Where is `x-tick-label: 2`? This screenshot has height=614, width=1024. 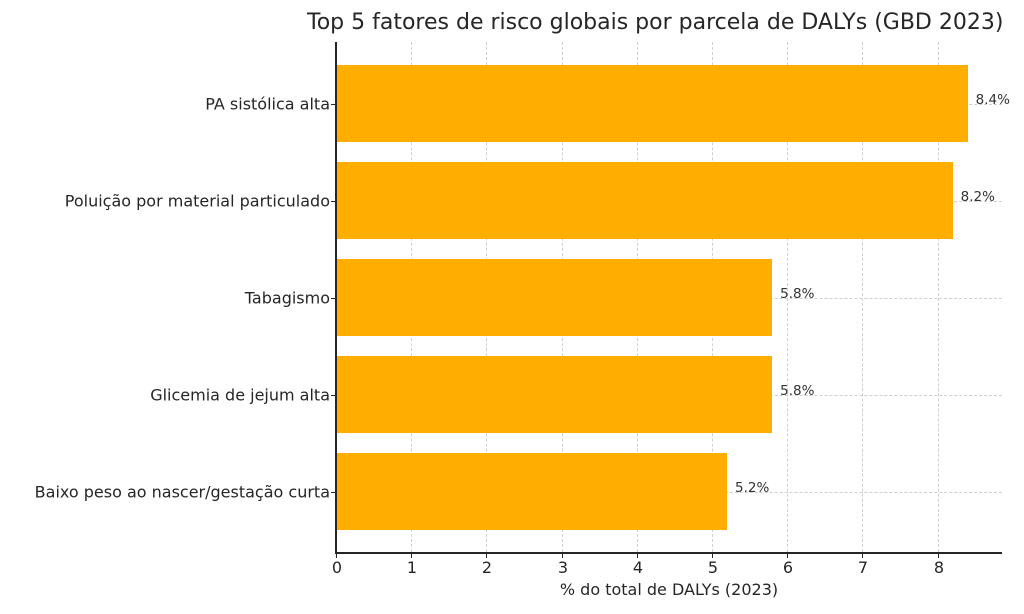 x-tick-label: 2 is located at coordinates (487, 567).